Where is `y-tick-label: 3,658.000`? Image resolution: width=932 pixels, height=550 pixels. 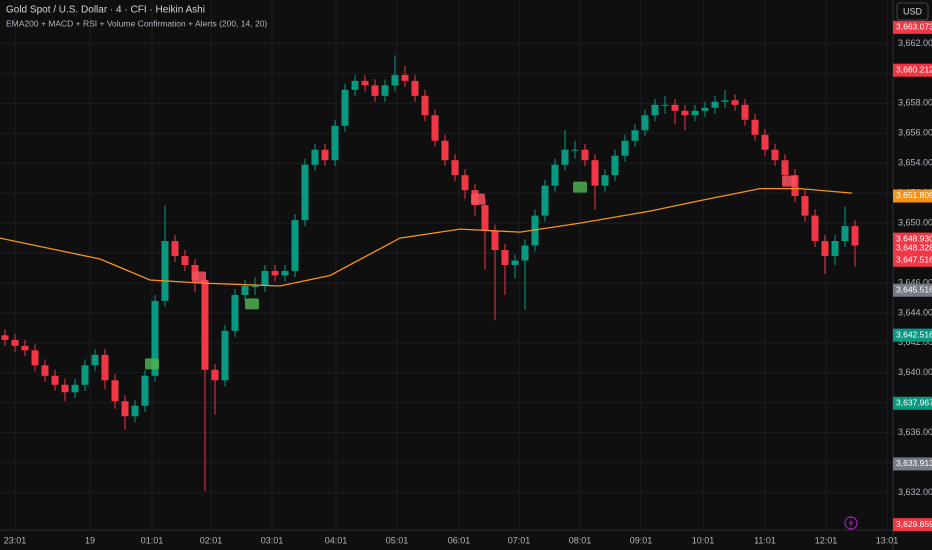
y-tick-label: 3,658.000 is located at coordinates (915, 103).